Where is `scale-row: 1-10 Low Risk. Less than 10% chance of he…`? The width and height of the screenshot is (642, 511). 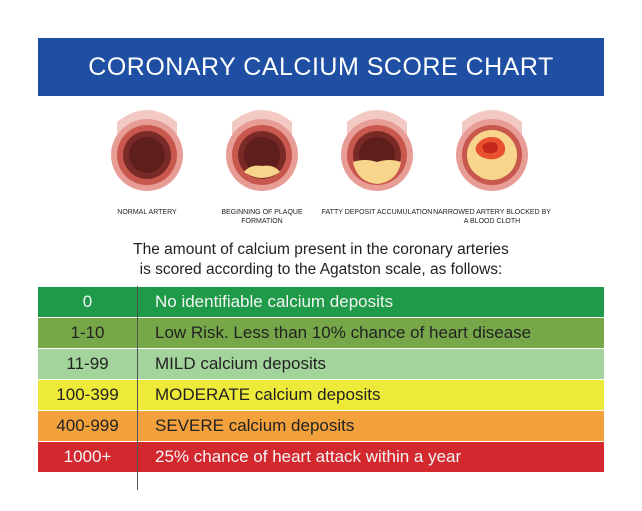
scale-row: 1-10 Low Risk. Less than 10% chance of he… is located at coordinates (321, 333).